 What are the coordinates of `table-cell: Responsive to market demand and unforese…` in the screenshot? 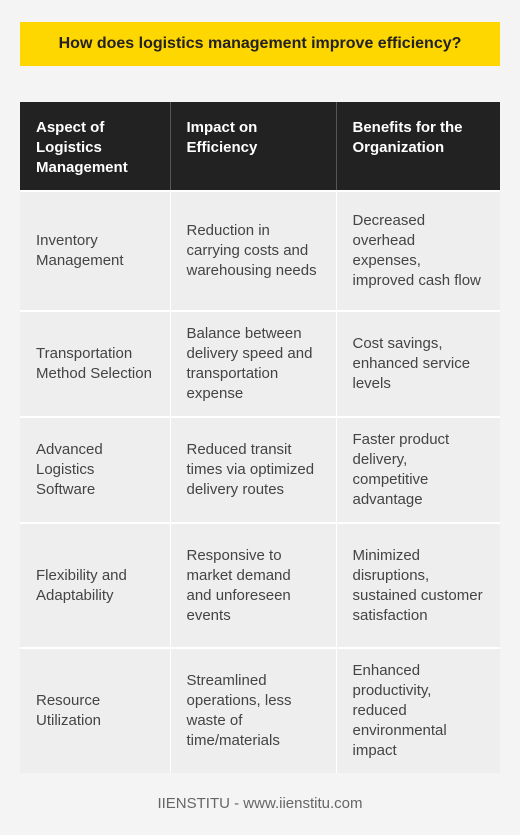 It's located at (253, 585).